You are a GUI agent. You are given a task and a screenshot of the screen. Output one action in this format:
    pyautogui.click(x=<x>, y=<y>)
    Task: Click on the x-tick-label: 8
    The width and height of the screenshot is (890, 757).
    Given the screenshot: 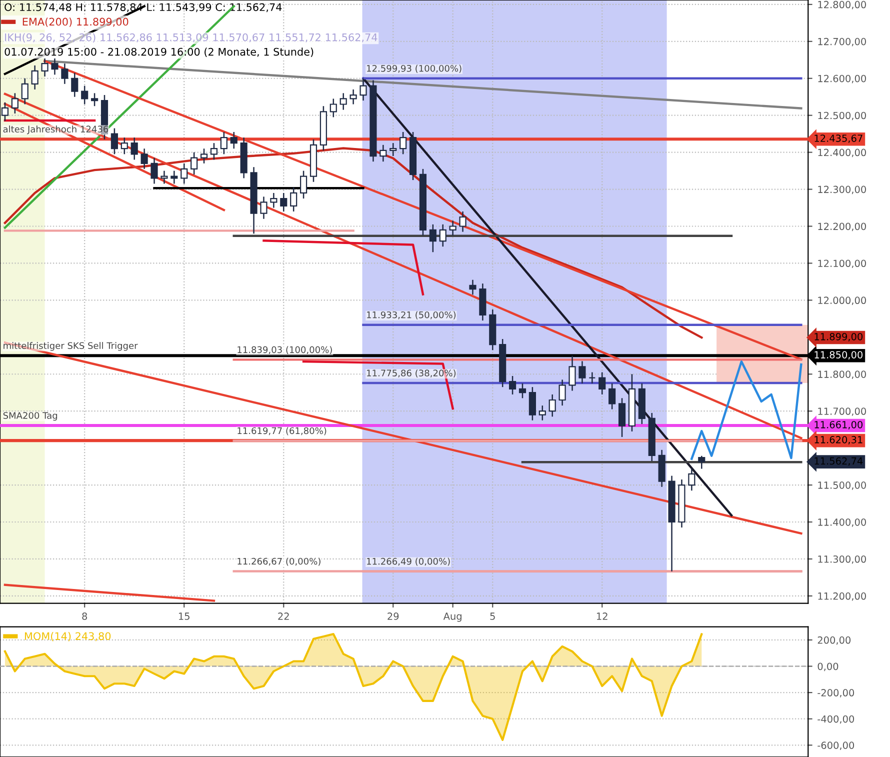 What is the action you would take?
    pyautogui.click(x=85, y=616)
    